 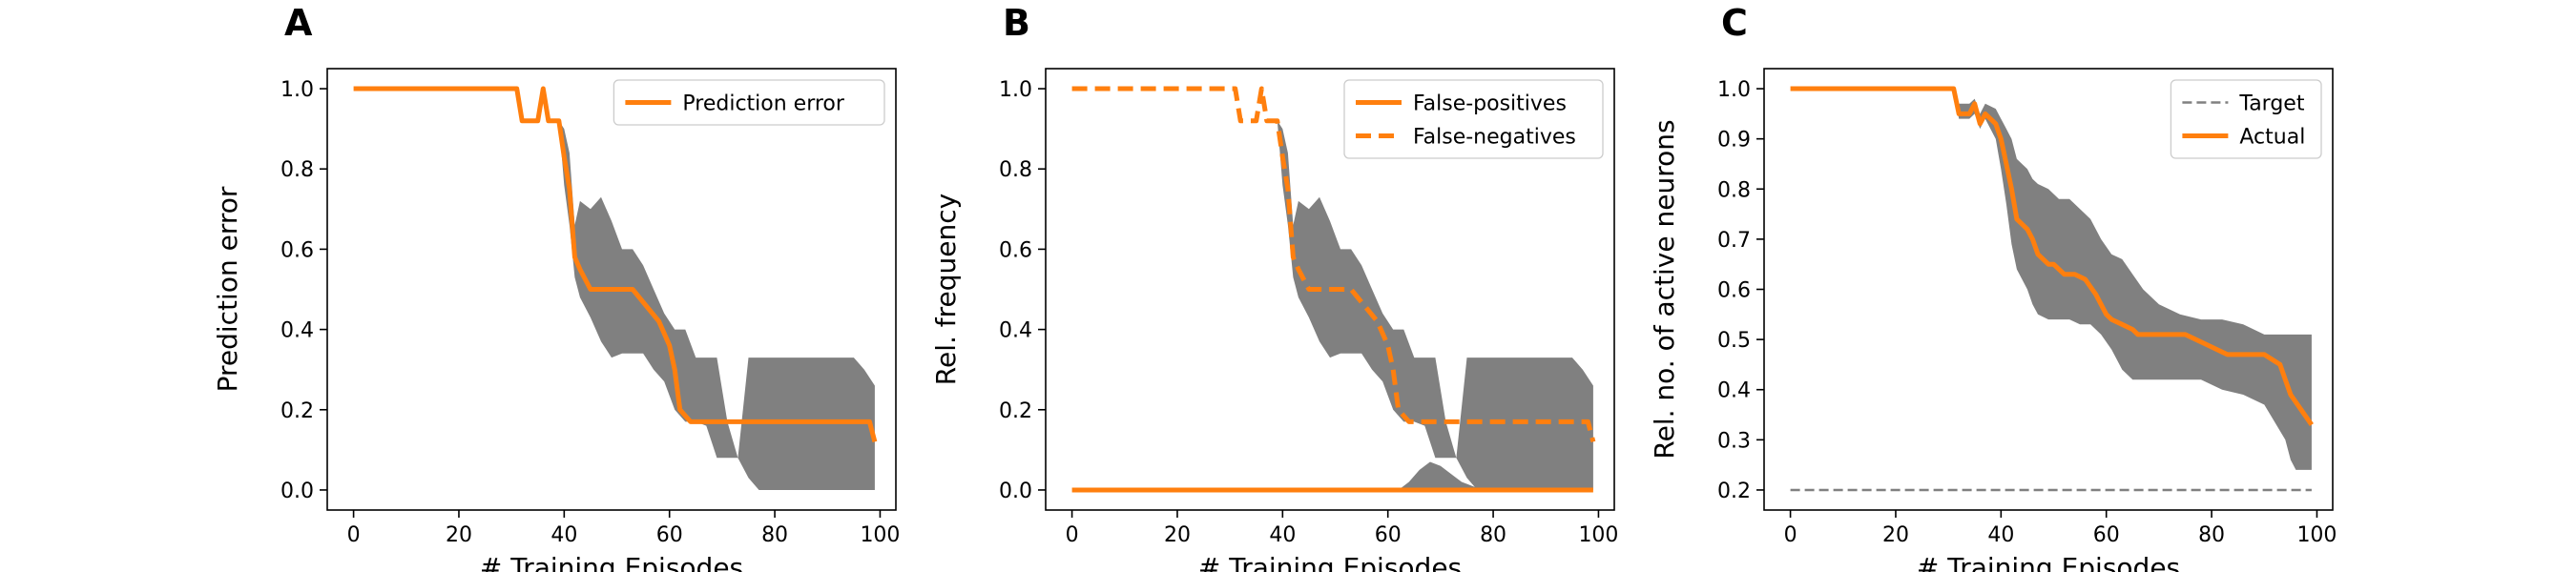 I want to click on panel-letter: C, so click(x=1734, y=23).